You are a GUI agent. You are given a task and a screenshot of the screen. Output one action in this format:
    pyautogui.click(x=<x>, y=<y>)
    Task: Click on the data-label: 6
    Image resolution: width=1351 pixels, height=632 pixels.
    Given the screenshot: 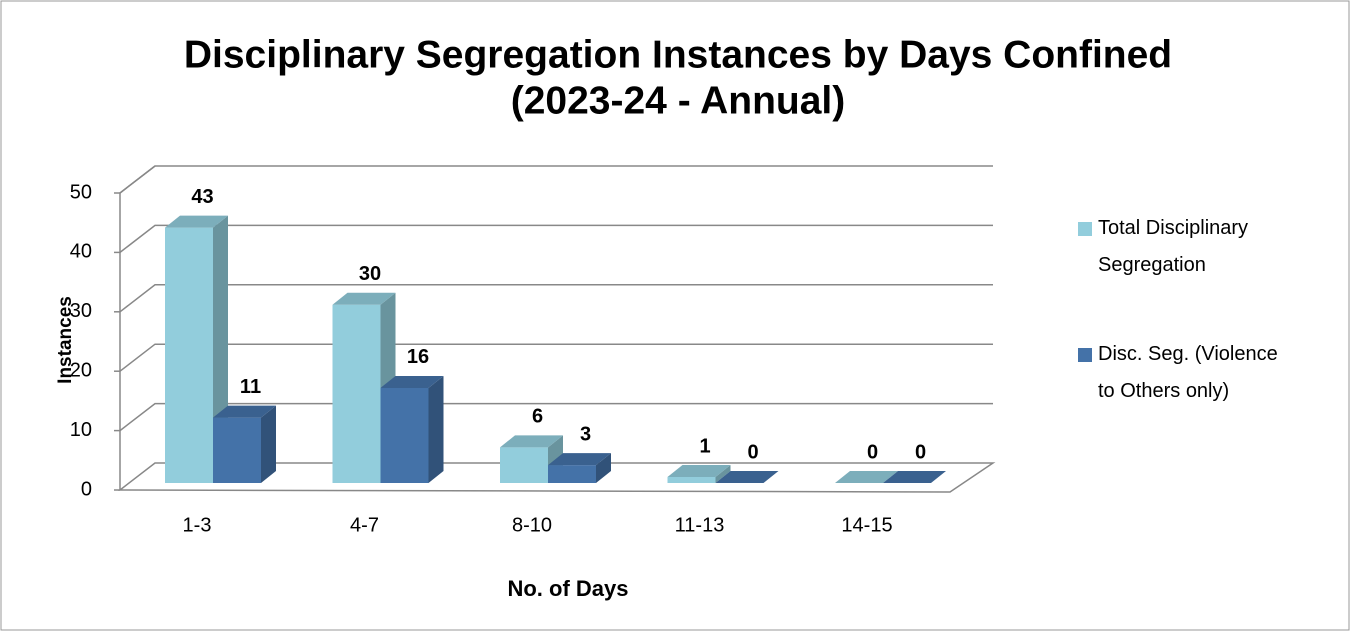 What is the action you would take?
    pyautogui.click(x=537, y=417)
    